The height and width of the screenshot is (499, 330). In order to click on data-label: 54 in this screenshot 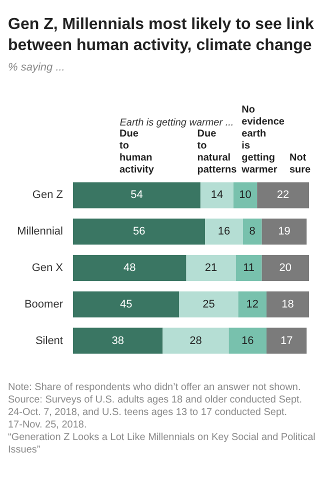, I will do `click(136, 195)`.